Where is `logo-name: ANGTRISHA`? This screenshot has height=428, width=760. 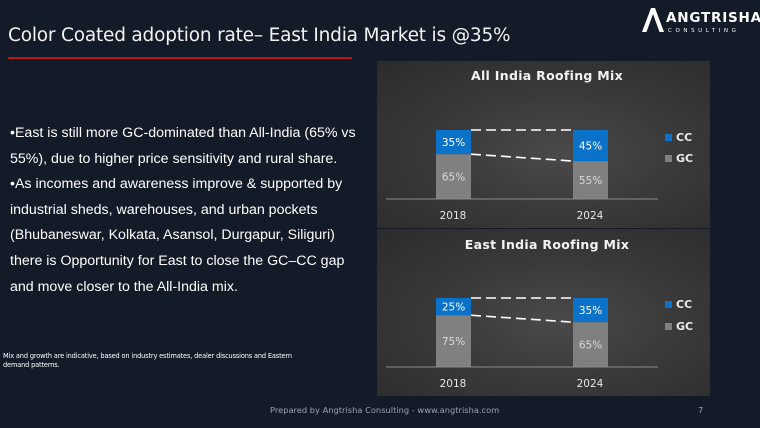
logo-name: ANGTRISHA is located at coordinates (713, 18).